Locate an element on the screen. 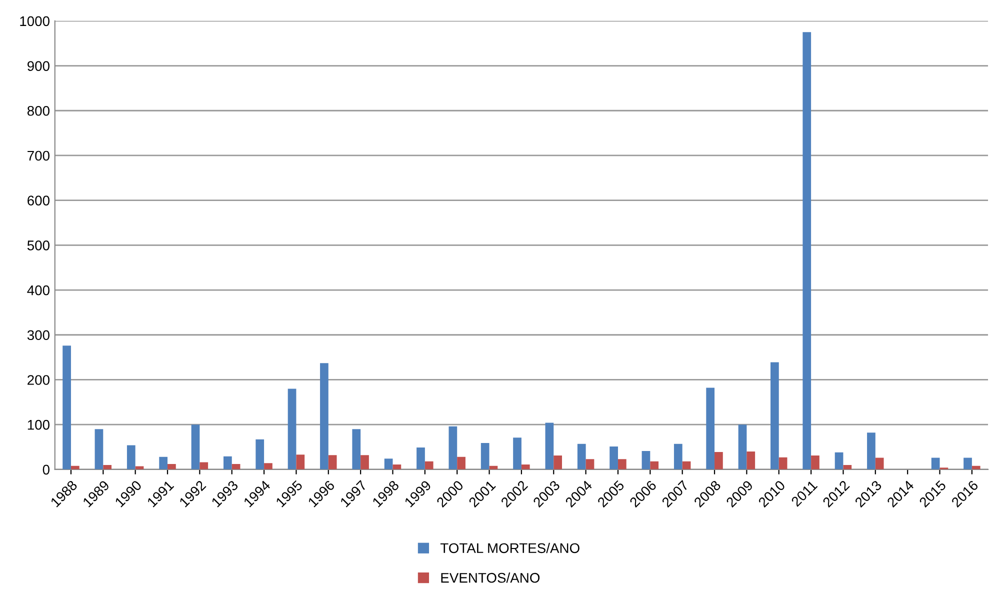 This screenshot has width=998, height=598. y-tick-label: 300 is located at coordinates (38, 335).